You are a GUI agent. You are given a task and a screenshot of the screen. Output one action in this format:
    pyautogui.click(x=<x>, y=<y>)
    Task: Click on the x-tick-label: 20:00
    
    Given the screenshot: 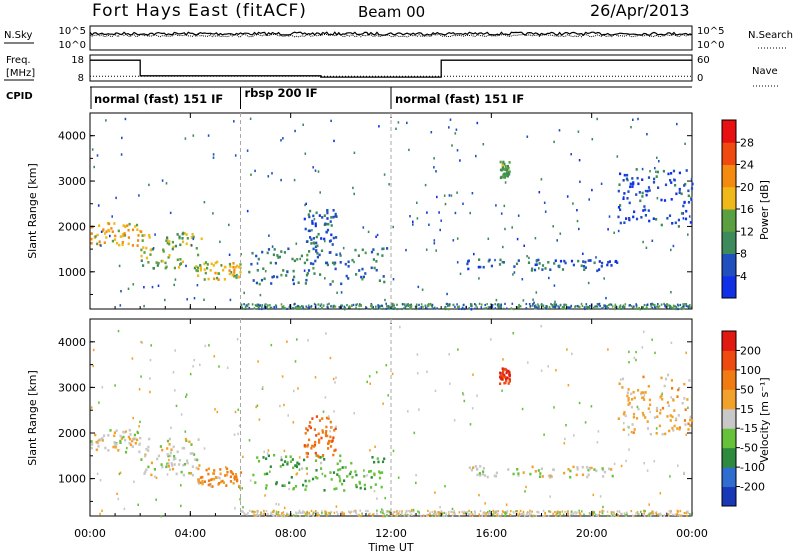 What is the action you would take?
    pyautogui.click(x=592, y=533)
    